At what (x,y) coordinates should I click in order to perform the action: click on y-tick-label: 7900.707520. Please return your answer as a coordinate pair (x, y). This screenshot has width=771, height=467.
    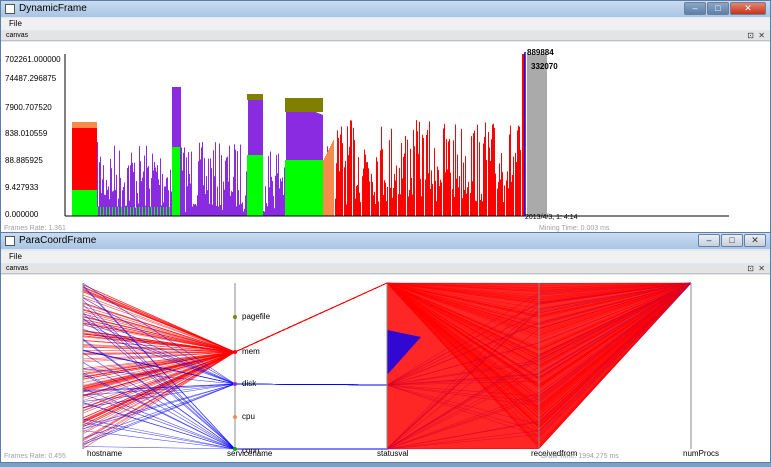
    Looking at the image, I should click on (28, 107).